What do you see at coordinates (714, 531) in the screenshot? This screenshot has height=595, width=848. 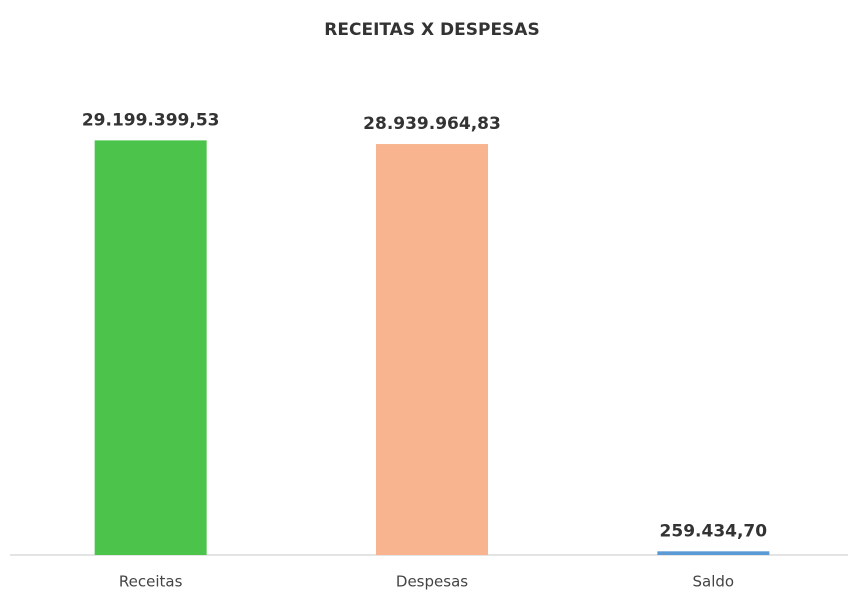 I see `value-label: 259.434,70` at bounding box center [714, 531].